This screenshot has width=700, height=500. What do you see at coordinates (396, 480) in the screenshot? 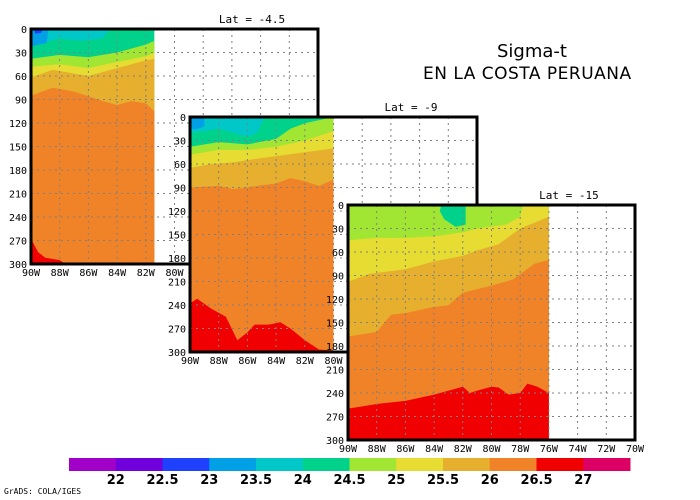
I see `colorbar-label: 25` at bounding box center [396, 480].